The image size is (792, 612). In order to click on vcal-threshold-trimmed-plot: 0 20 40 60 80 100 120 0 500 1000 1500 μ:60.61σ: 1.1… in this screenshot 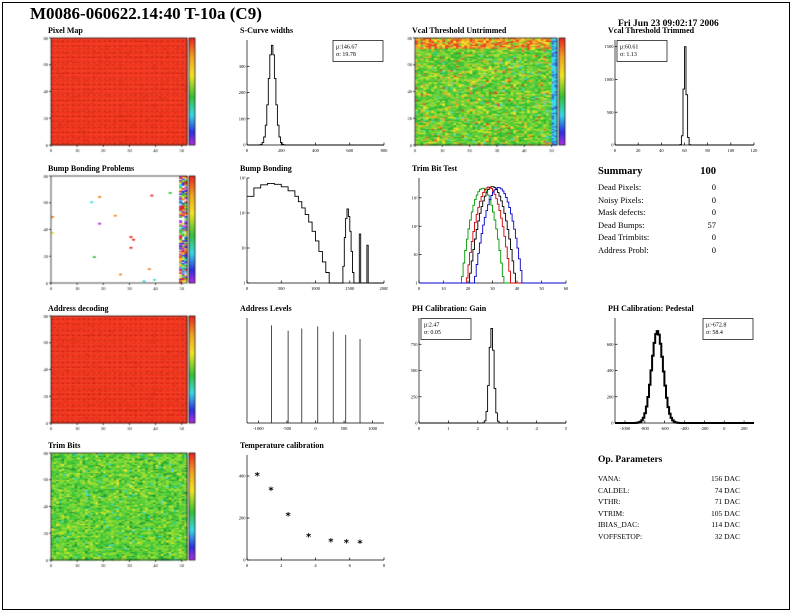, I will do `click(681, 96)`.